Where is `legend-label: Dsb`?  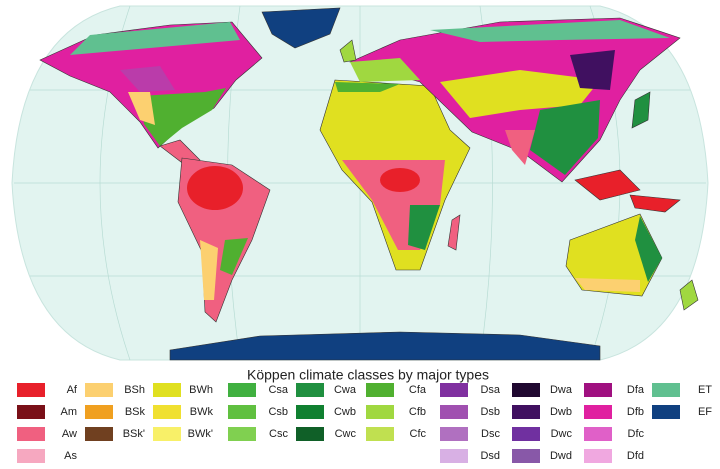 legend-label: Dsb is located at coordinates (490, 412).